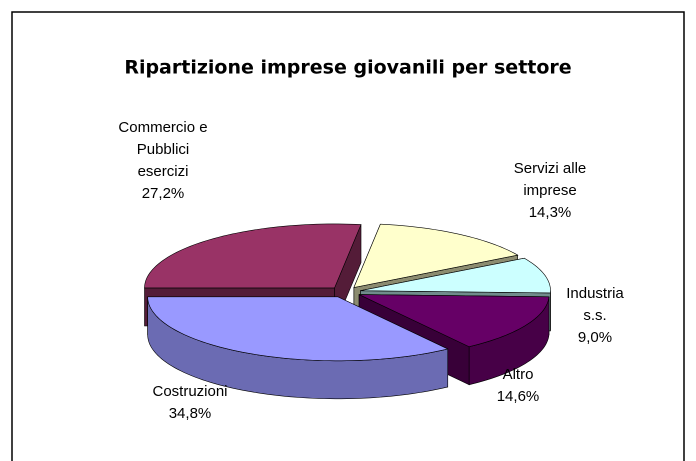 This screenshot has width=696, height=461. Describe the element at coordinates (518, 396) in the screenshot. I see `value-label: 14,6%` at that location.